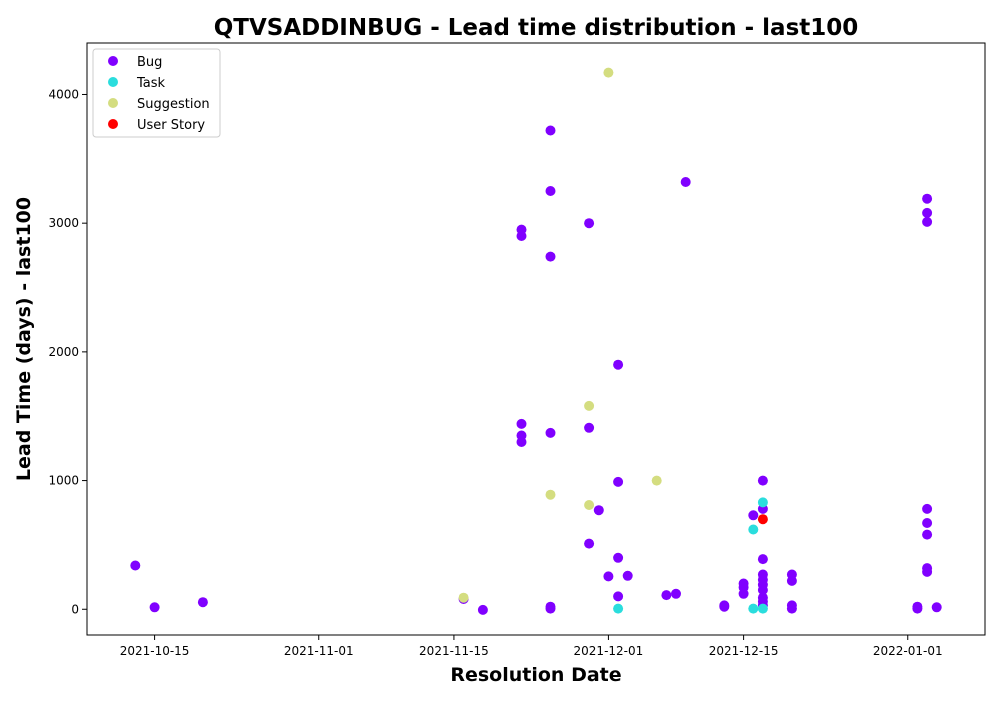 The height and width of the screenshot is (704, 1000). I want to click on x-axis-title: Resolution Date, so click(535, 675).